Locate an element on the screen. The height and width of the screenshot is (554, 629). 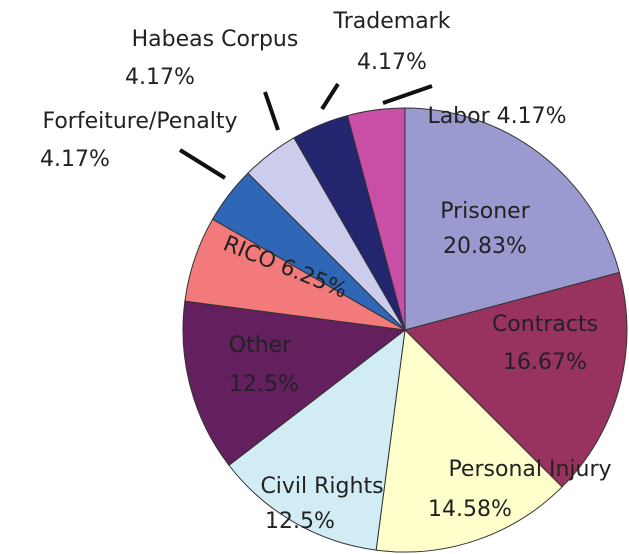
category-label: Contracts is located at coordinates (545, 324).